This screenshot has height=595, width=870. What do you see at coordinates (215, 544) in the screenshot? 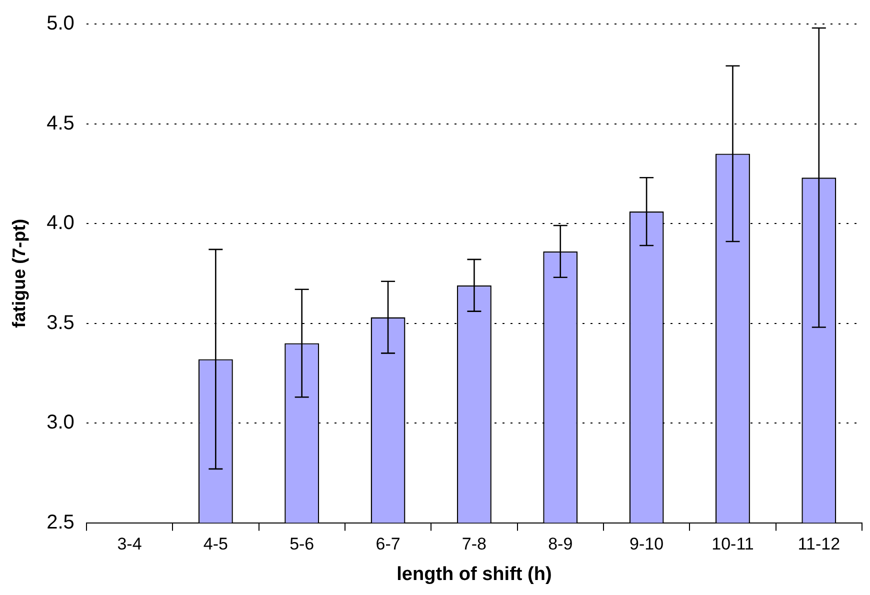
I see `x-tick-label: 4-5` at bounding box center [215, 544].